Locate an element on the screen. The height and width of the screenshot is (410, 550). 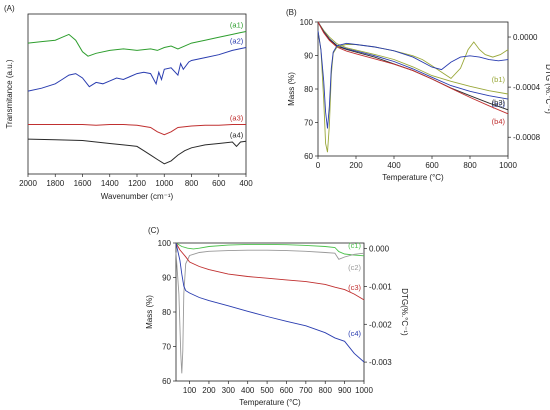
legend-label: (c4) is located at coordinates (354, 333).